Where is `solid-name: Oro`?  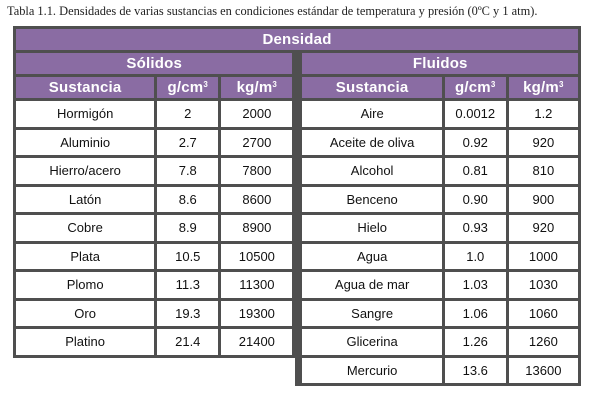 solid-name: Oro is located at coordinates (85, 313).